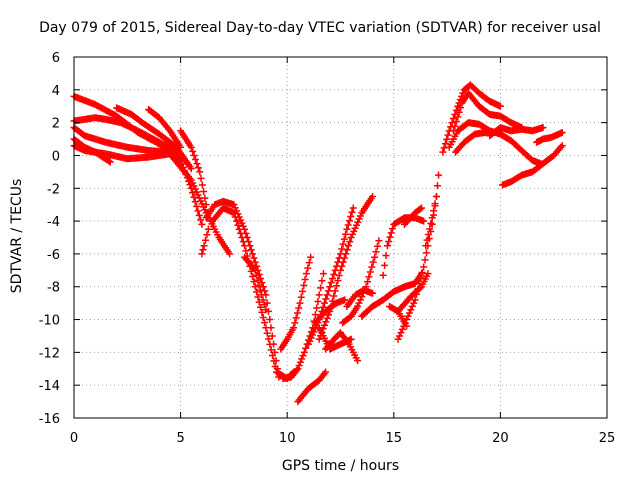  I want to click on y-tick-label: -6, so click(53, 255).